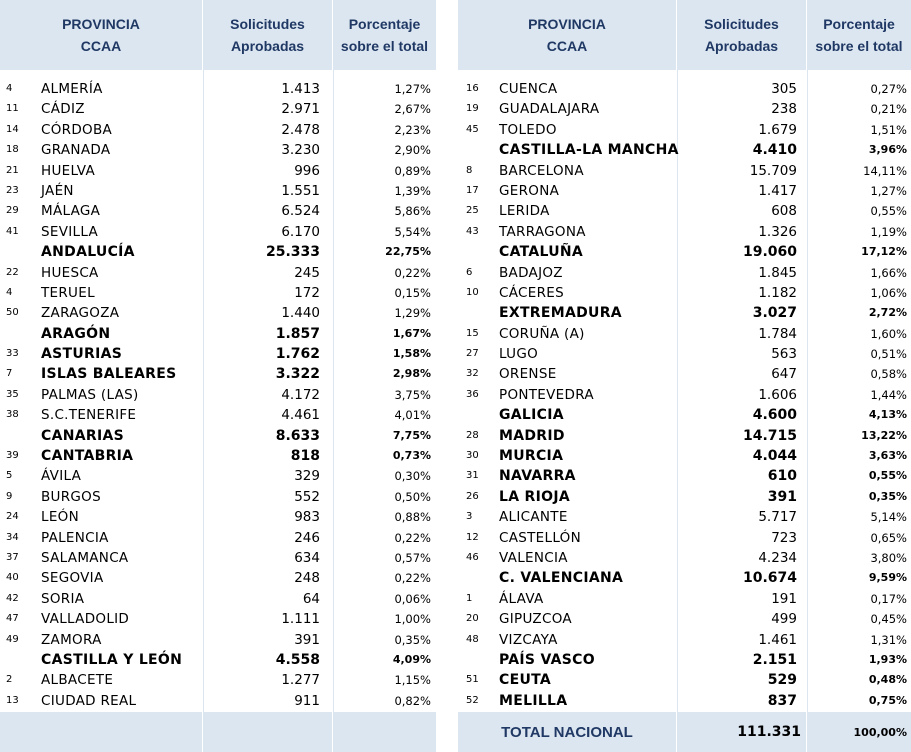  I want to click on province-name: LERIDA, so click(524, 211).